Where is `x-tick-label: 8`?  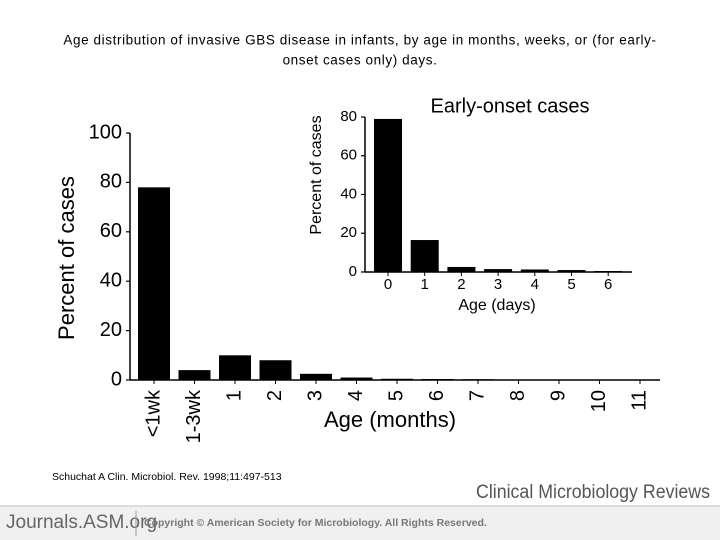 x-tick-label: 8 is located at coordinates (518, 395).